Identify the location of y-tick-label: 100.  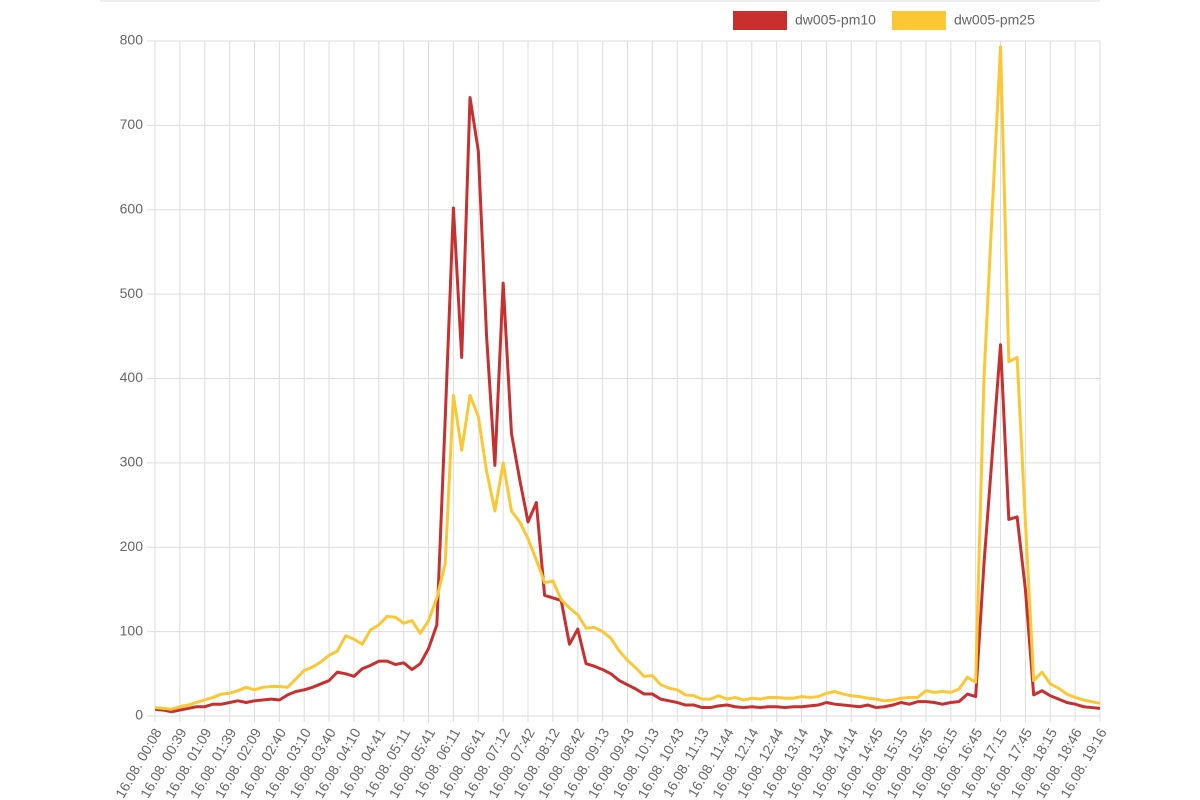
(132, 630).